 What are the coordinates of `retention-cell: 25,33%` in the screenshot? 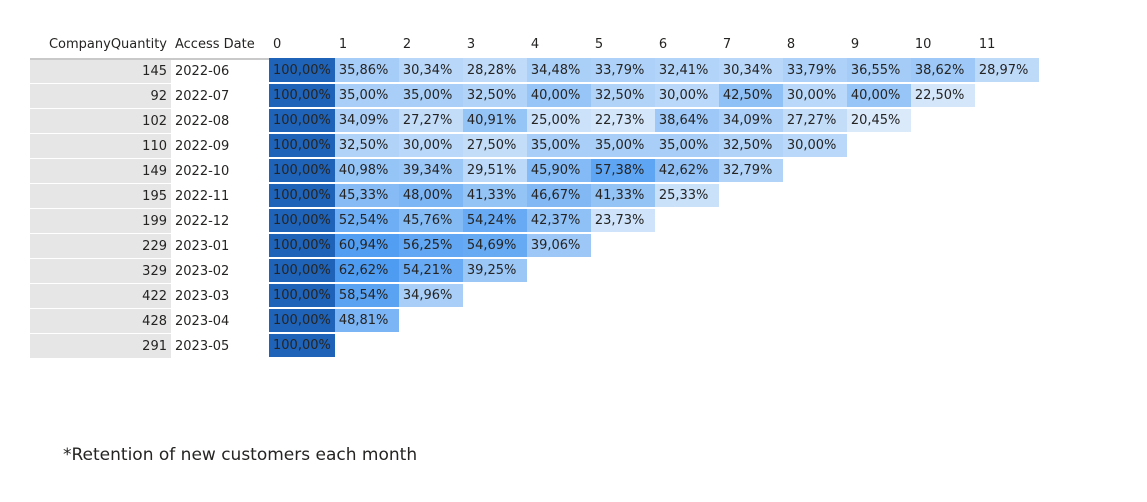 It's located at (686, 196).